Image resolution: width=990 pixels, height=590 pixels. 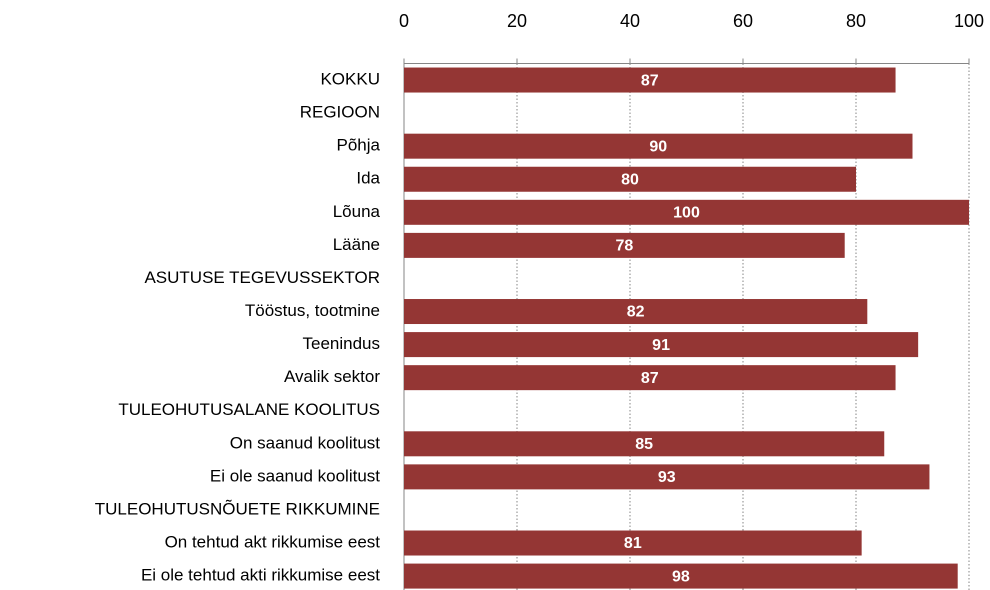 I want to click on value-label: 98, so click(x=681, y=576).